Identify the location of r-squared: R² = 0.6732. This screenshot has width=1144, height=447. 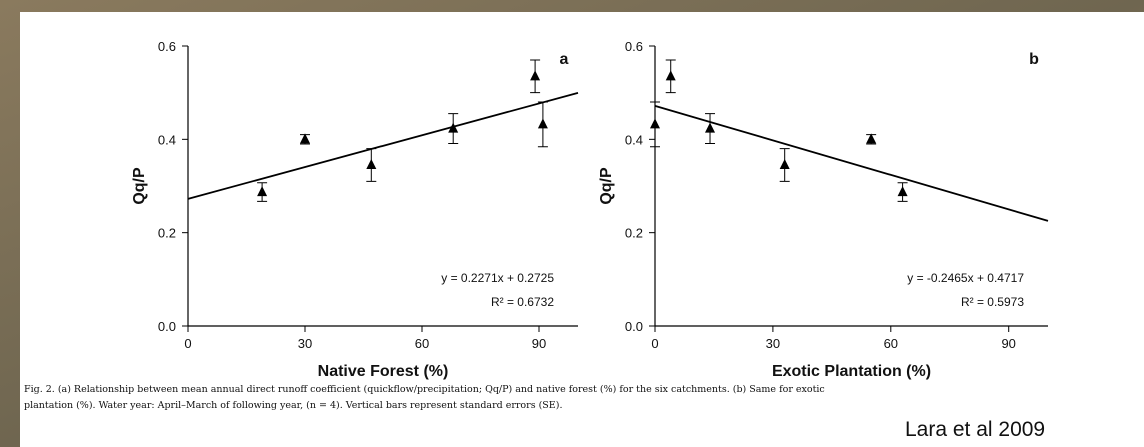
(522, 302).